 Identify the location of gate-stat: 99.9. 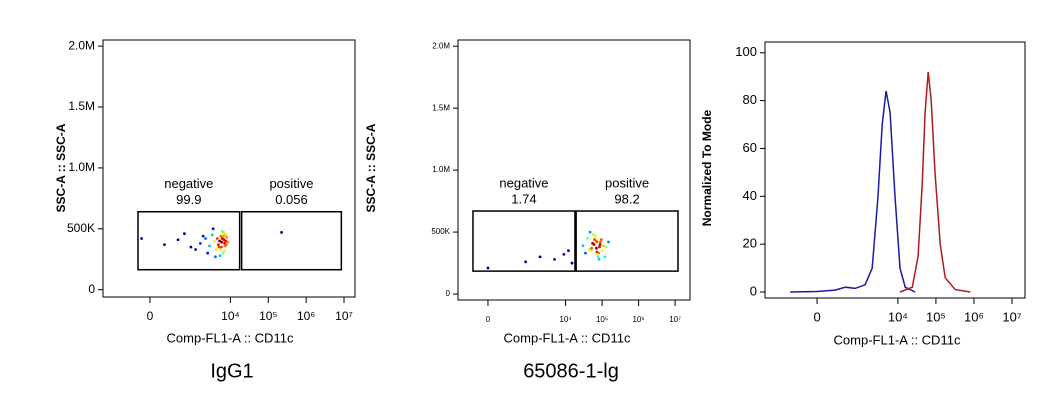
(188, 199).